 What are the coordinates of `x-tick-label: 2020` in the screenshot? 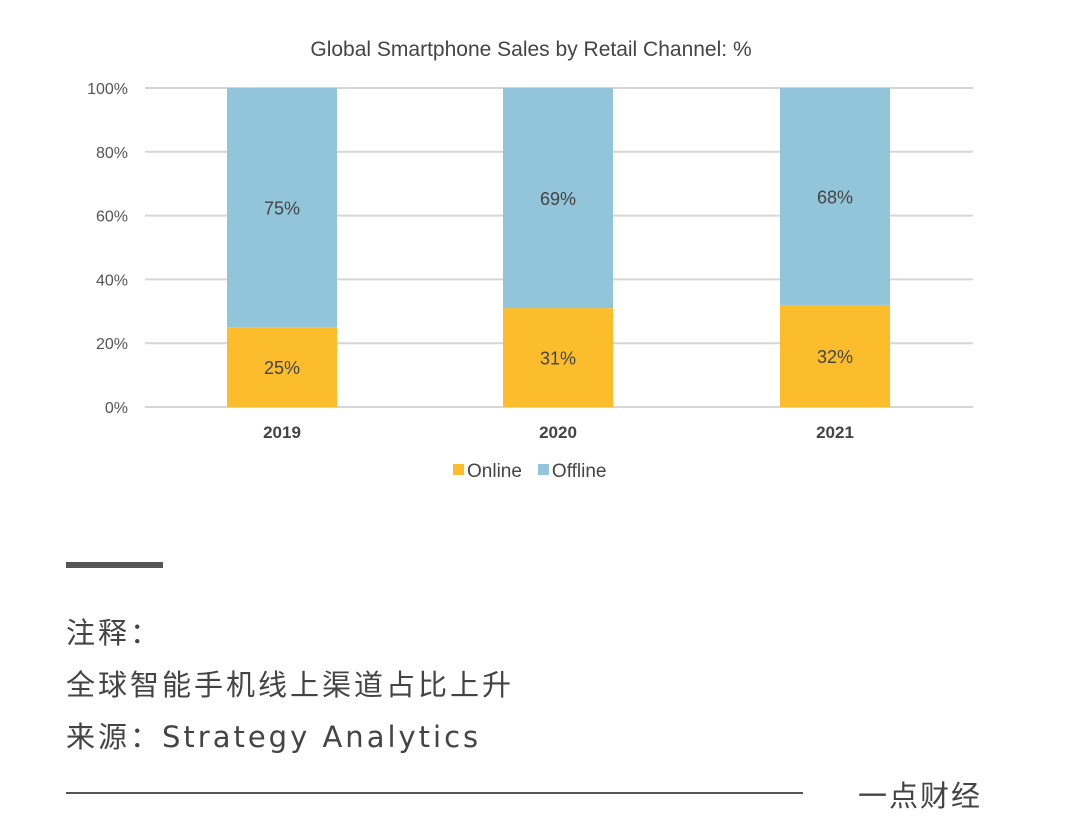 It's located at (558, 432).